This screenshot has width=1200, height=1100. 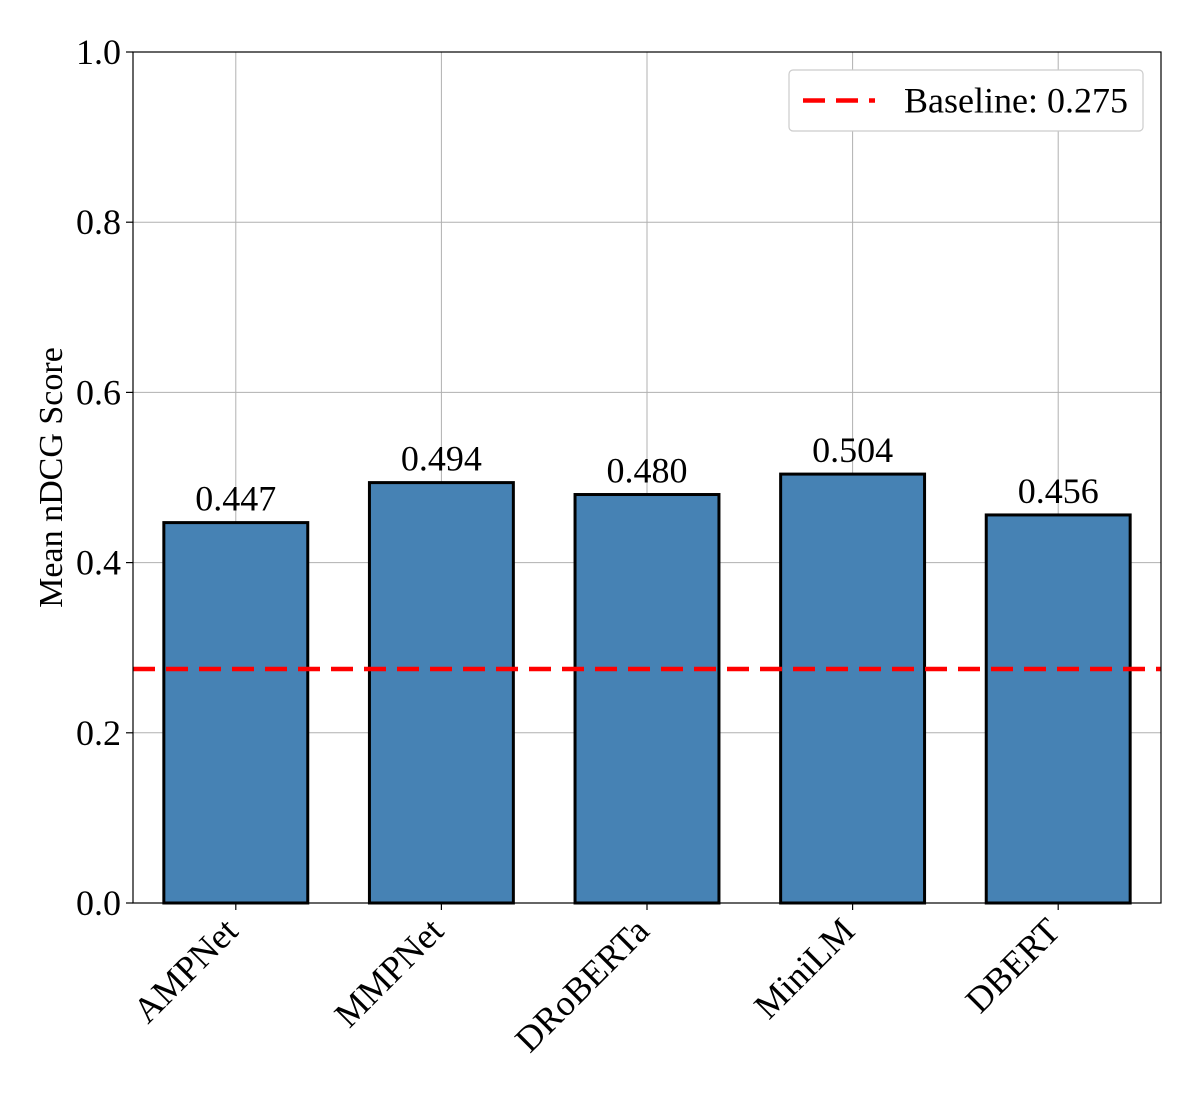 What do you see at coordinates (51, 477) in the screenshot?
I see `y-axis-title: Mean nDCG Score` at bounding box center [51, 477].